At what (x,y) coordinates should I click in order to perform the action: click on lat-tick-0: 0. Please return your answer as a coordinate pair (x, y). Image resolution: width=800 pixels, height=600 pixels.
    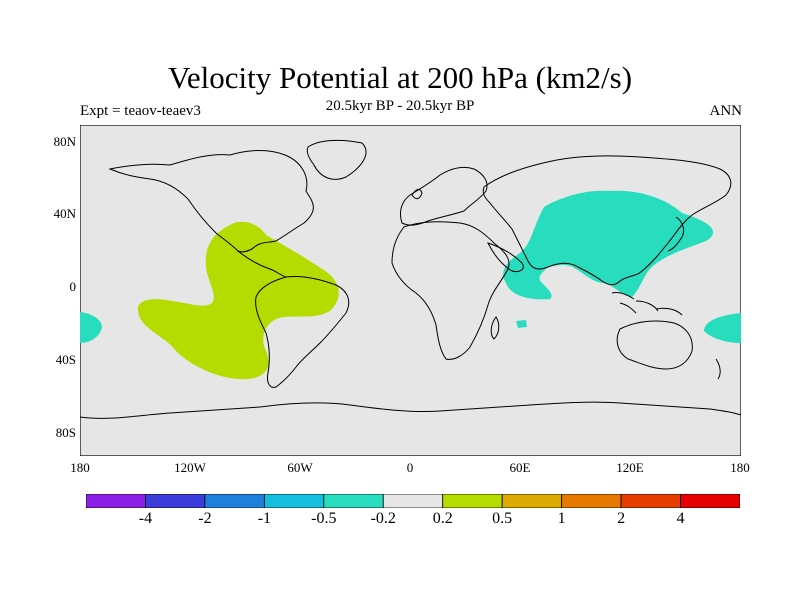
    Looking at the image, I should click on (73, 286).